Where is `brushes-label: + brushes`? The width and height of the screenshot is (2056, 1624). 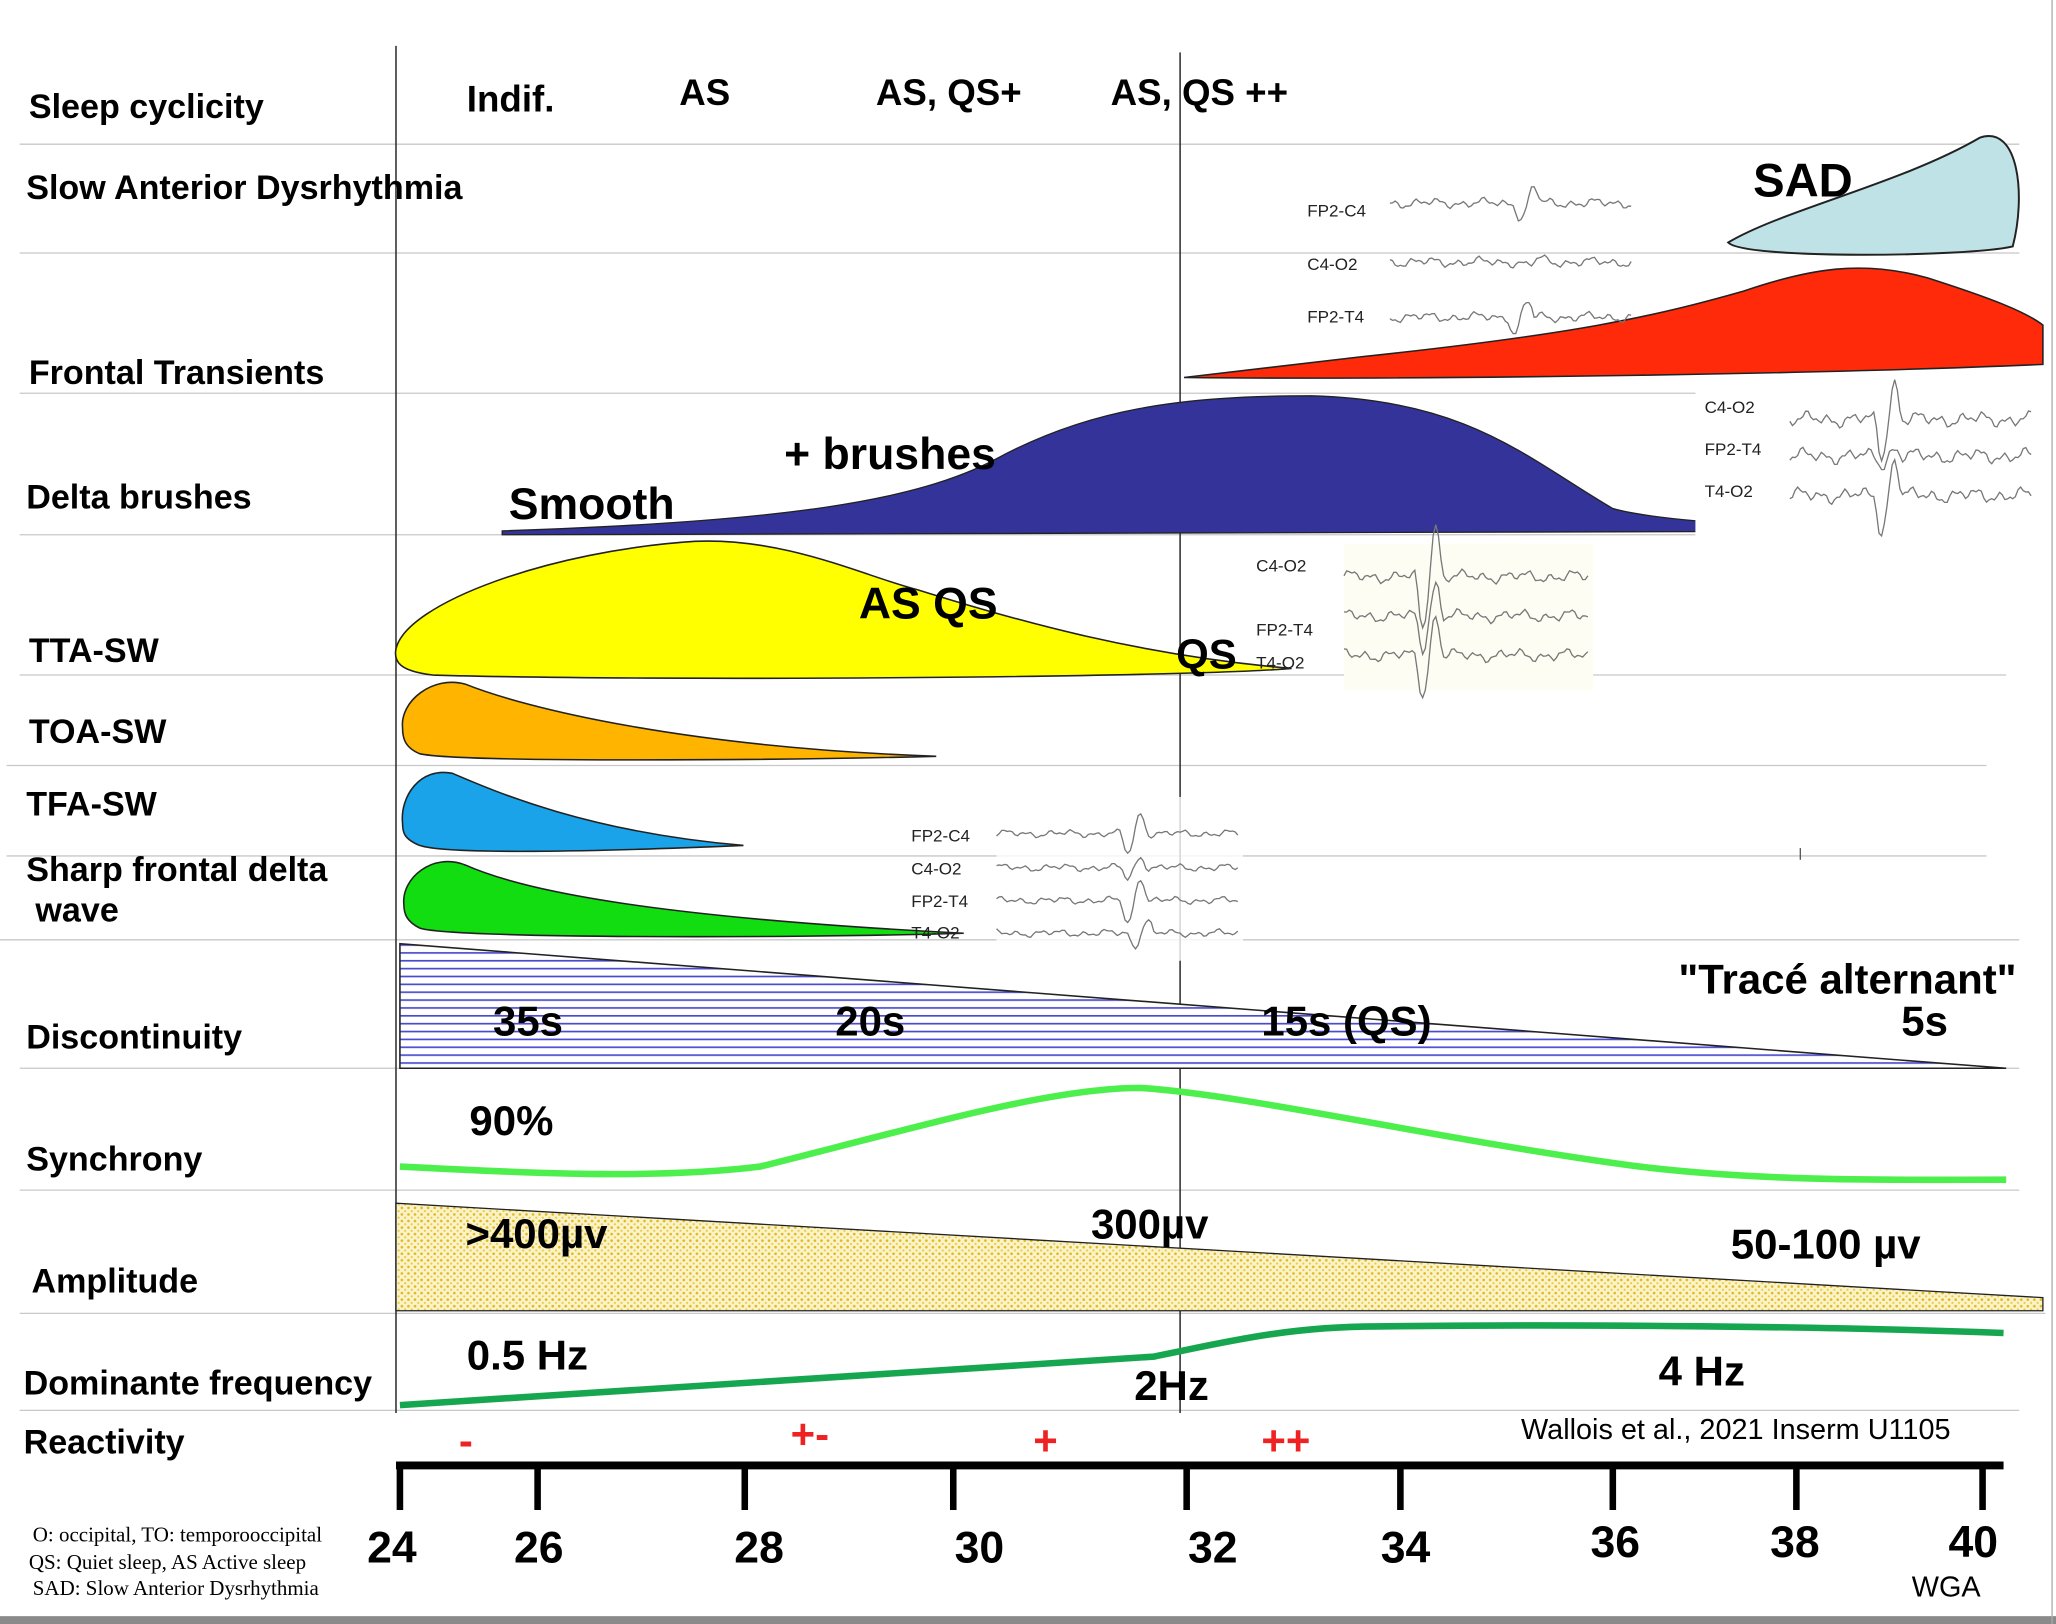
brushes-label: + brushes is located at coordinates (890, 454).